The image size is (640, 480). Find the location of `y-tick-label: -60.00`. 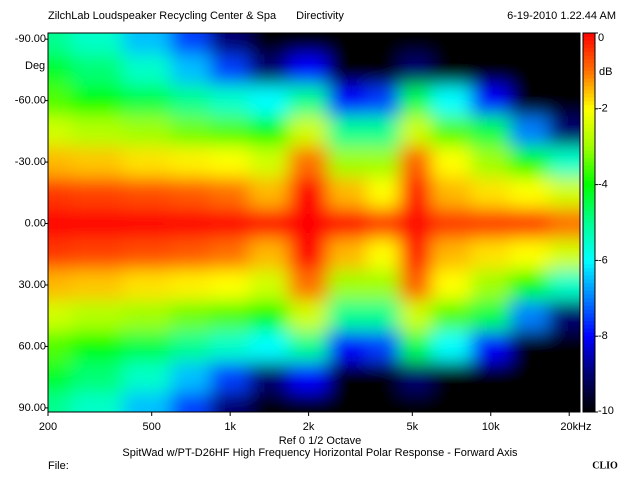

y-tick-label: -60.00 is located at coordinates (30, 101).